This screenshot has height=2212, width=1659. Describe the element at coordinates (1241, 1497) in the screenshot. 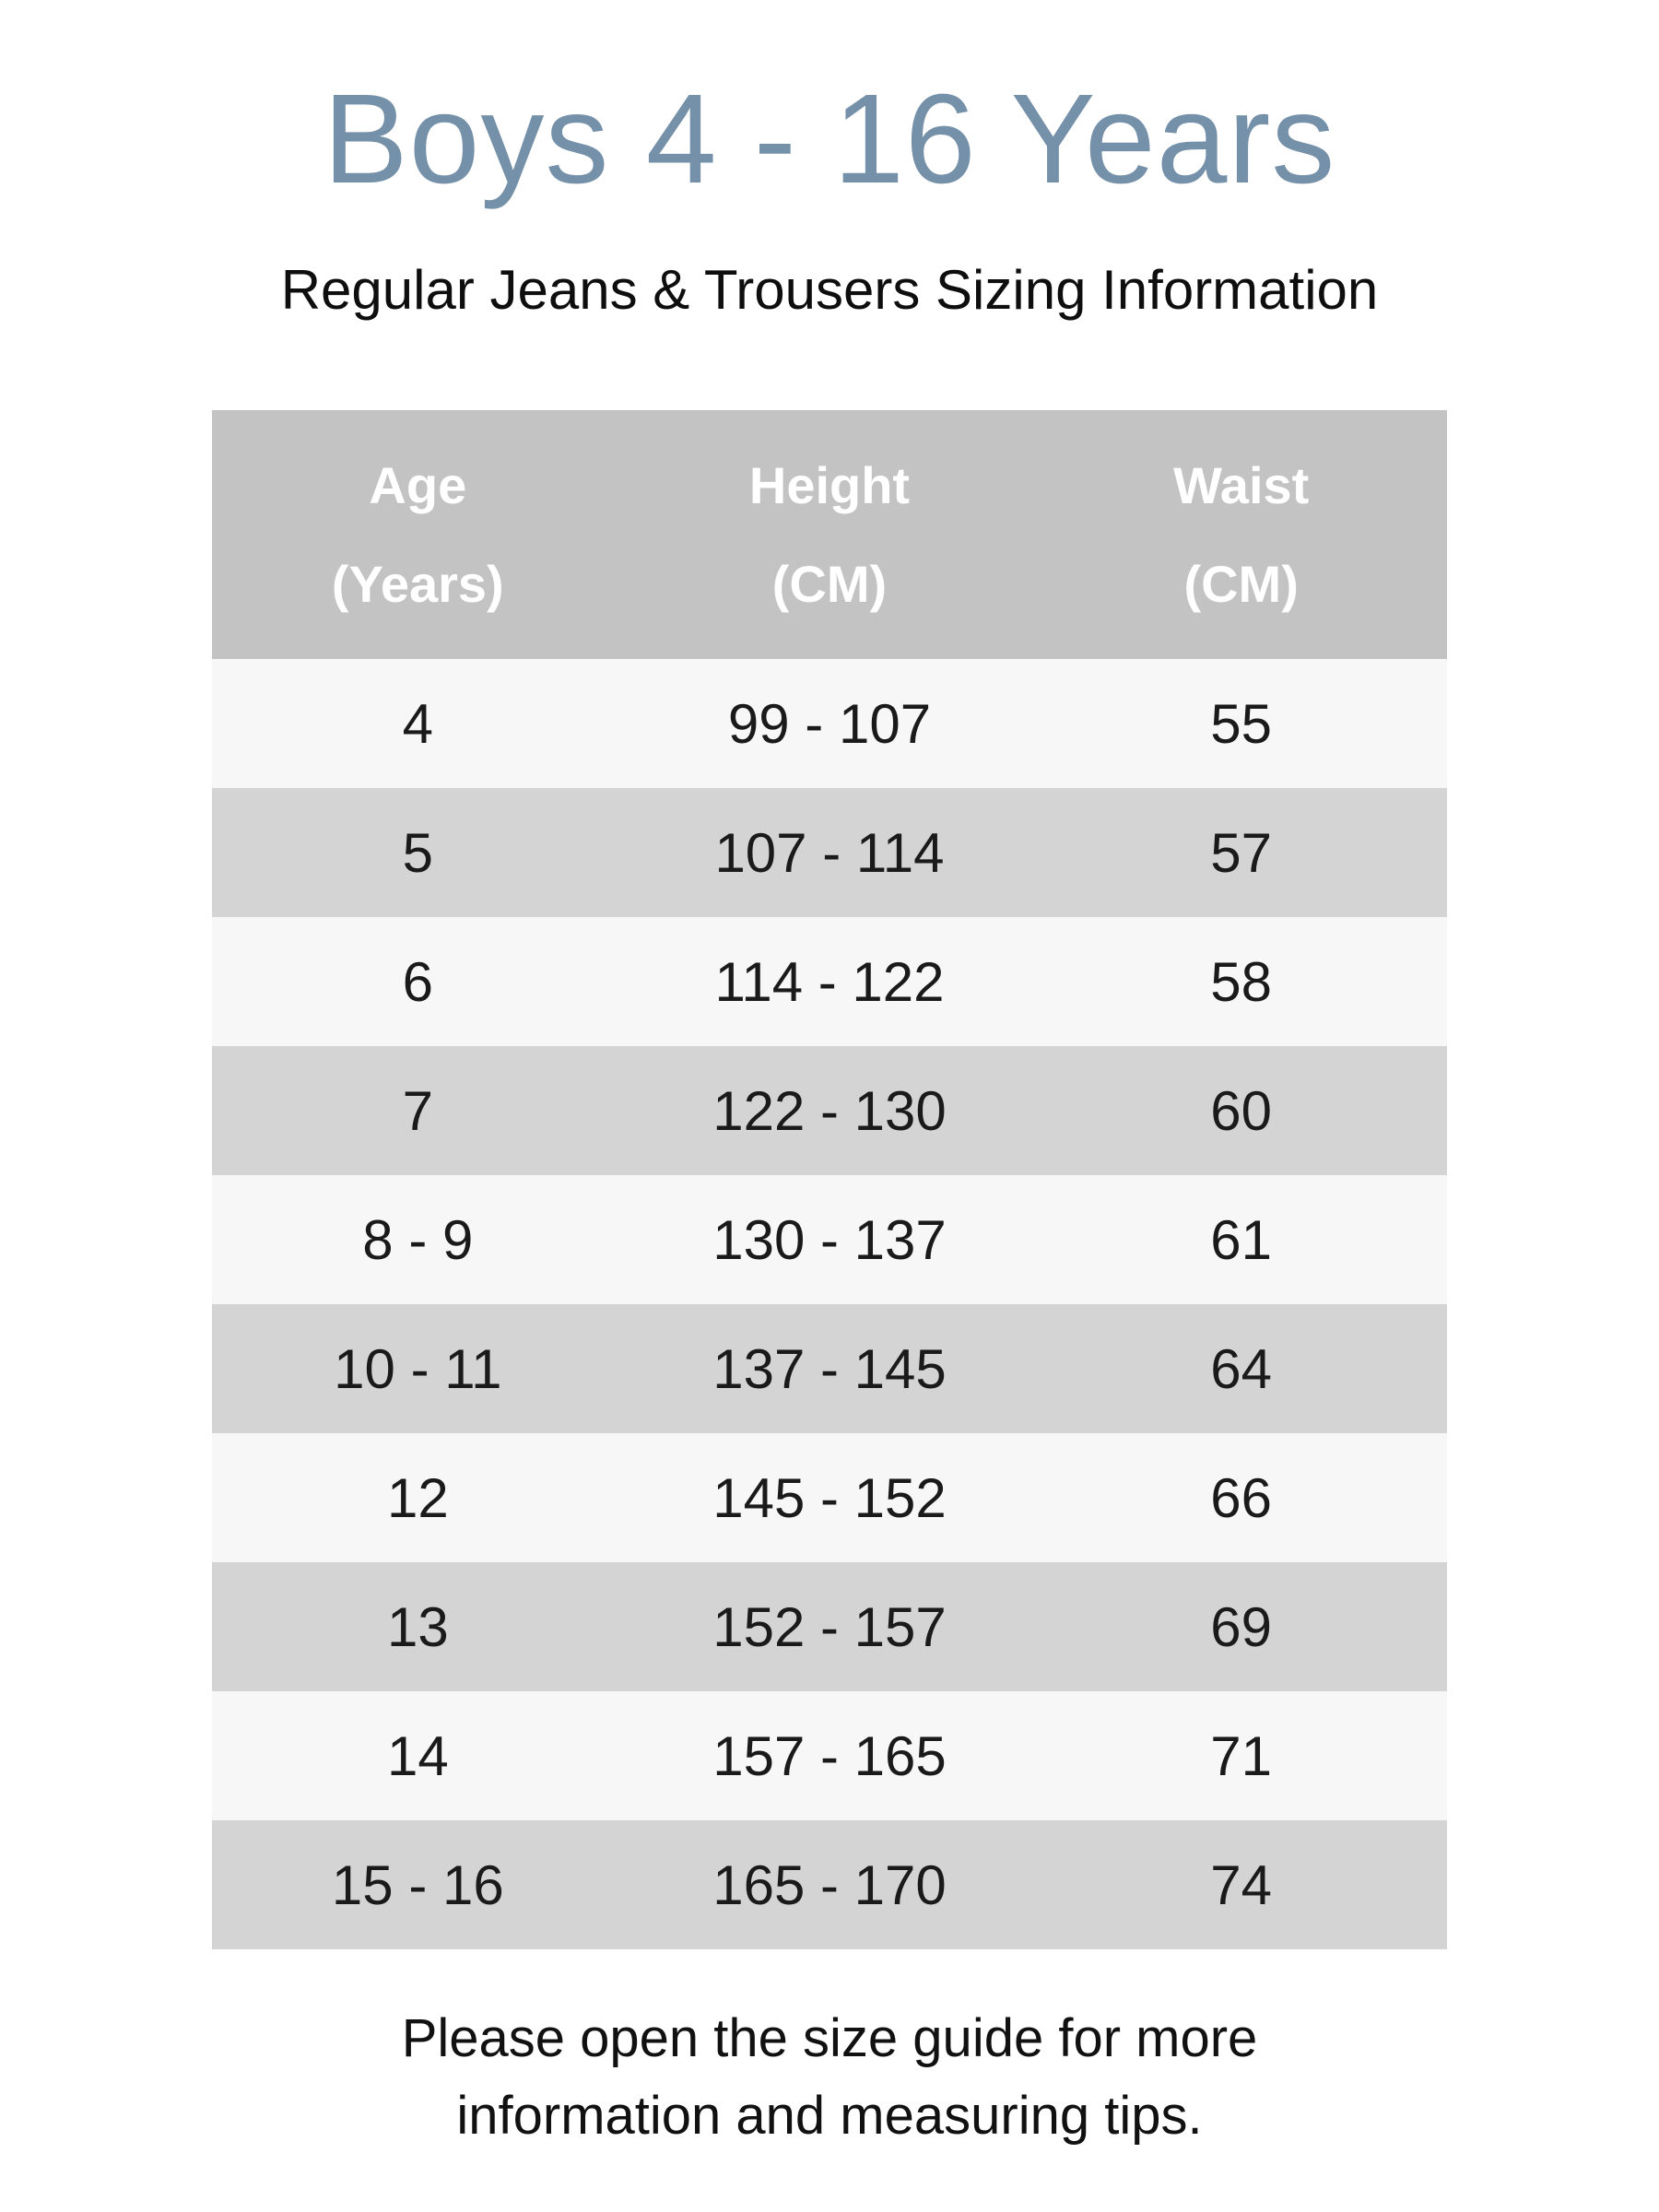

I see `waist-cell: 66` at that location.